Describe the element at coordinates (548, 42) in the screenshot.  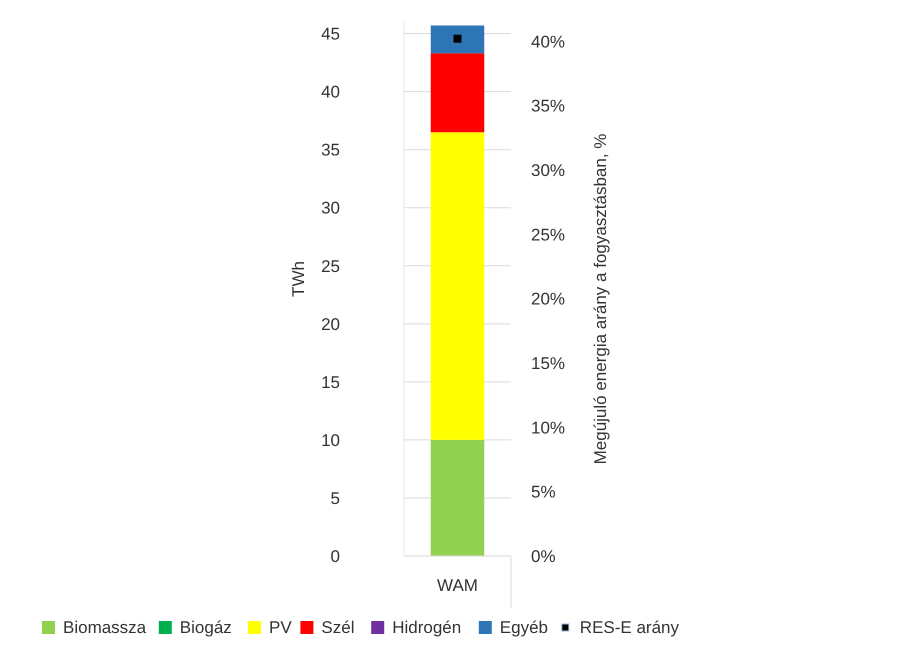
I see `y2-tick-label: 40%` at that location.